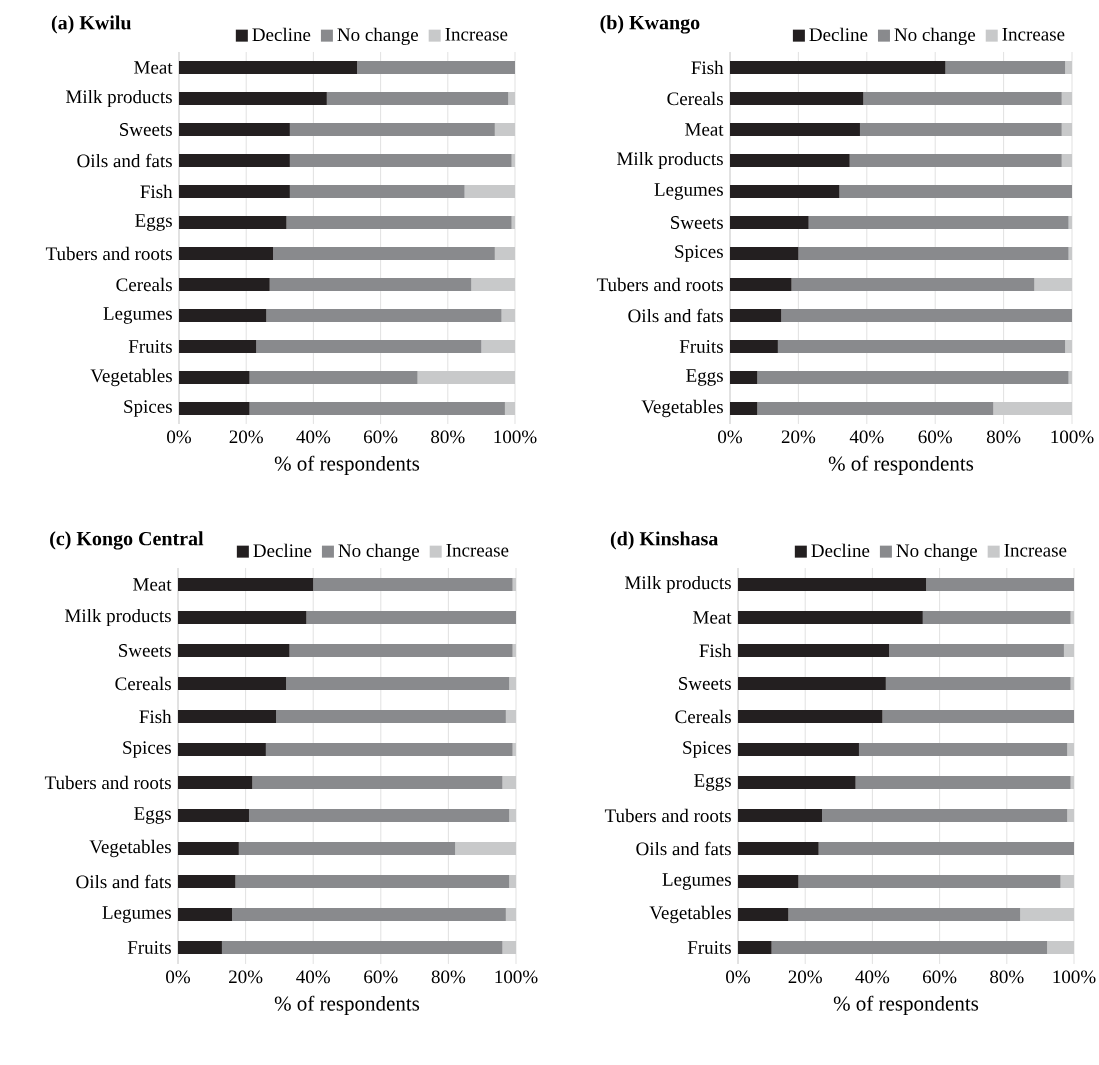 This screenshot has width=1099, height=1065. What do you see at coordinates (150, 346) in the screenshot?
I see `y-tick-label: Fruits` at bounding box center [150, 346].